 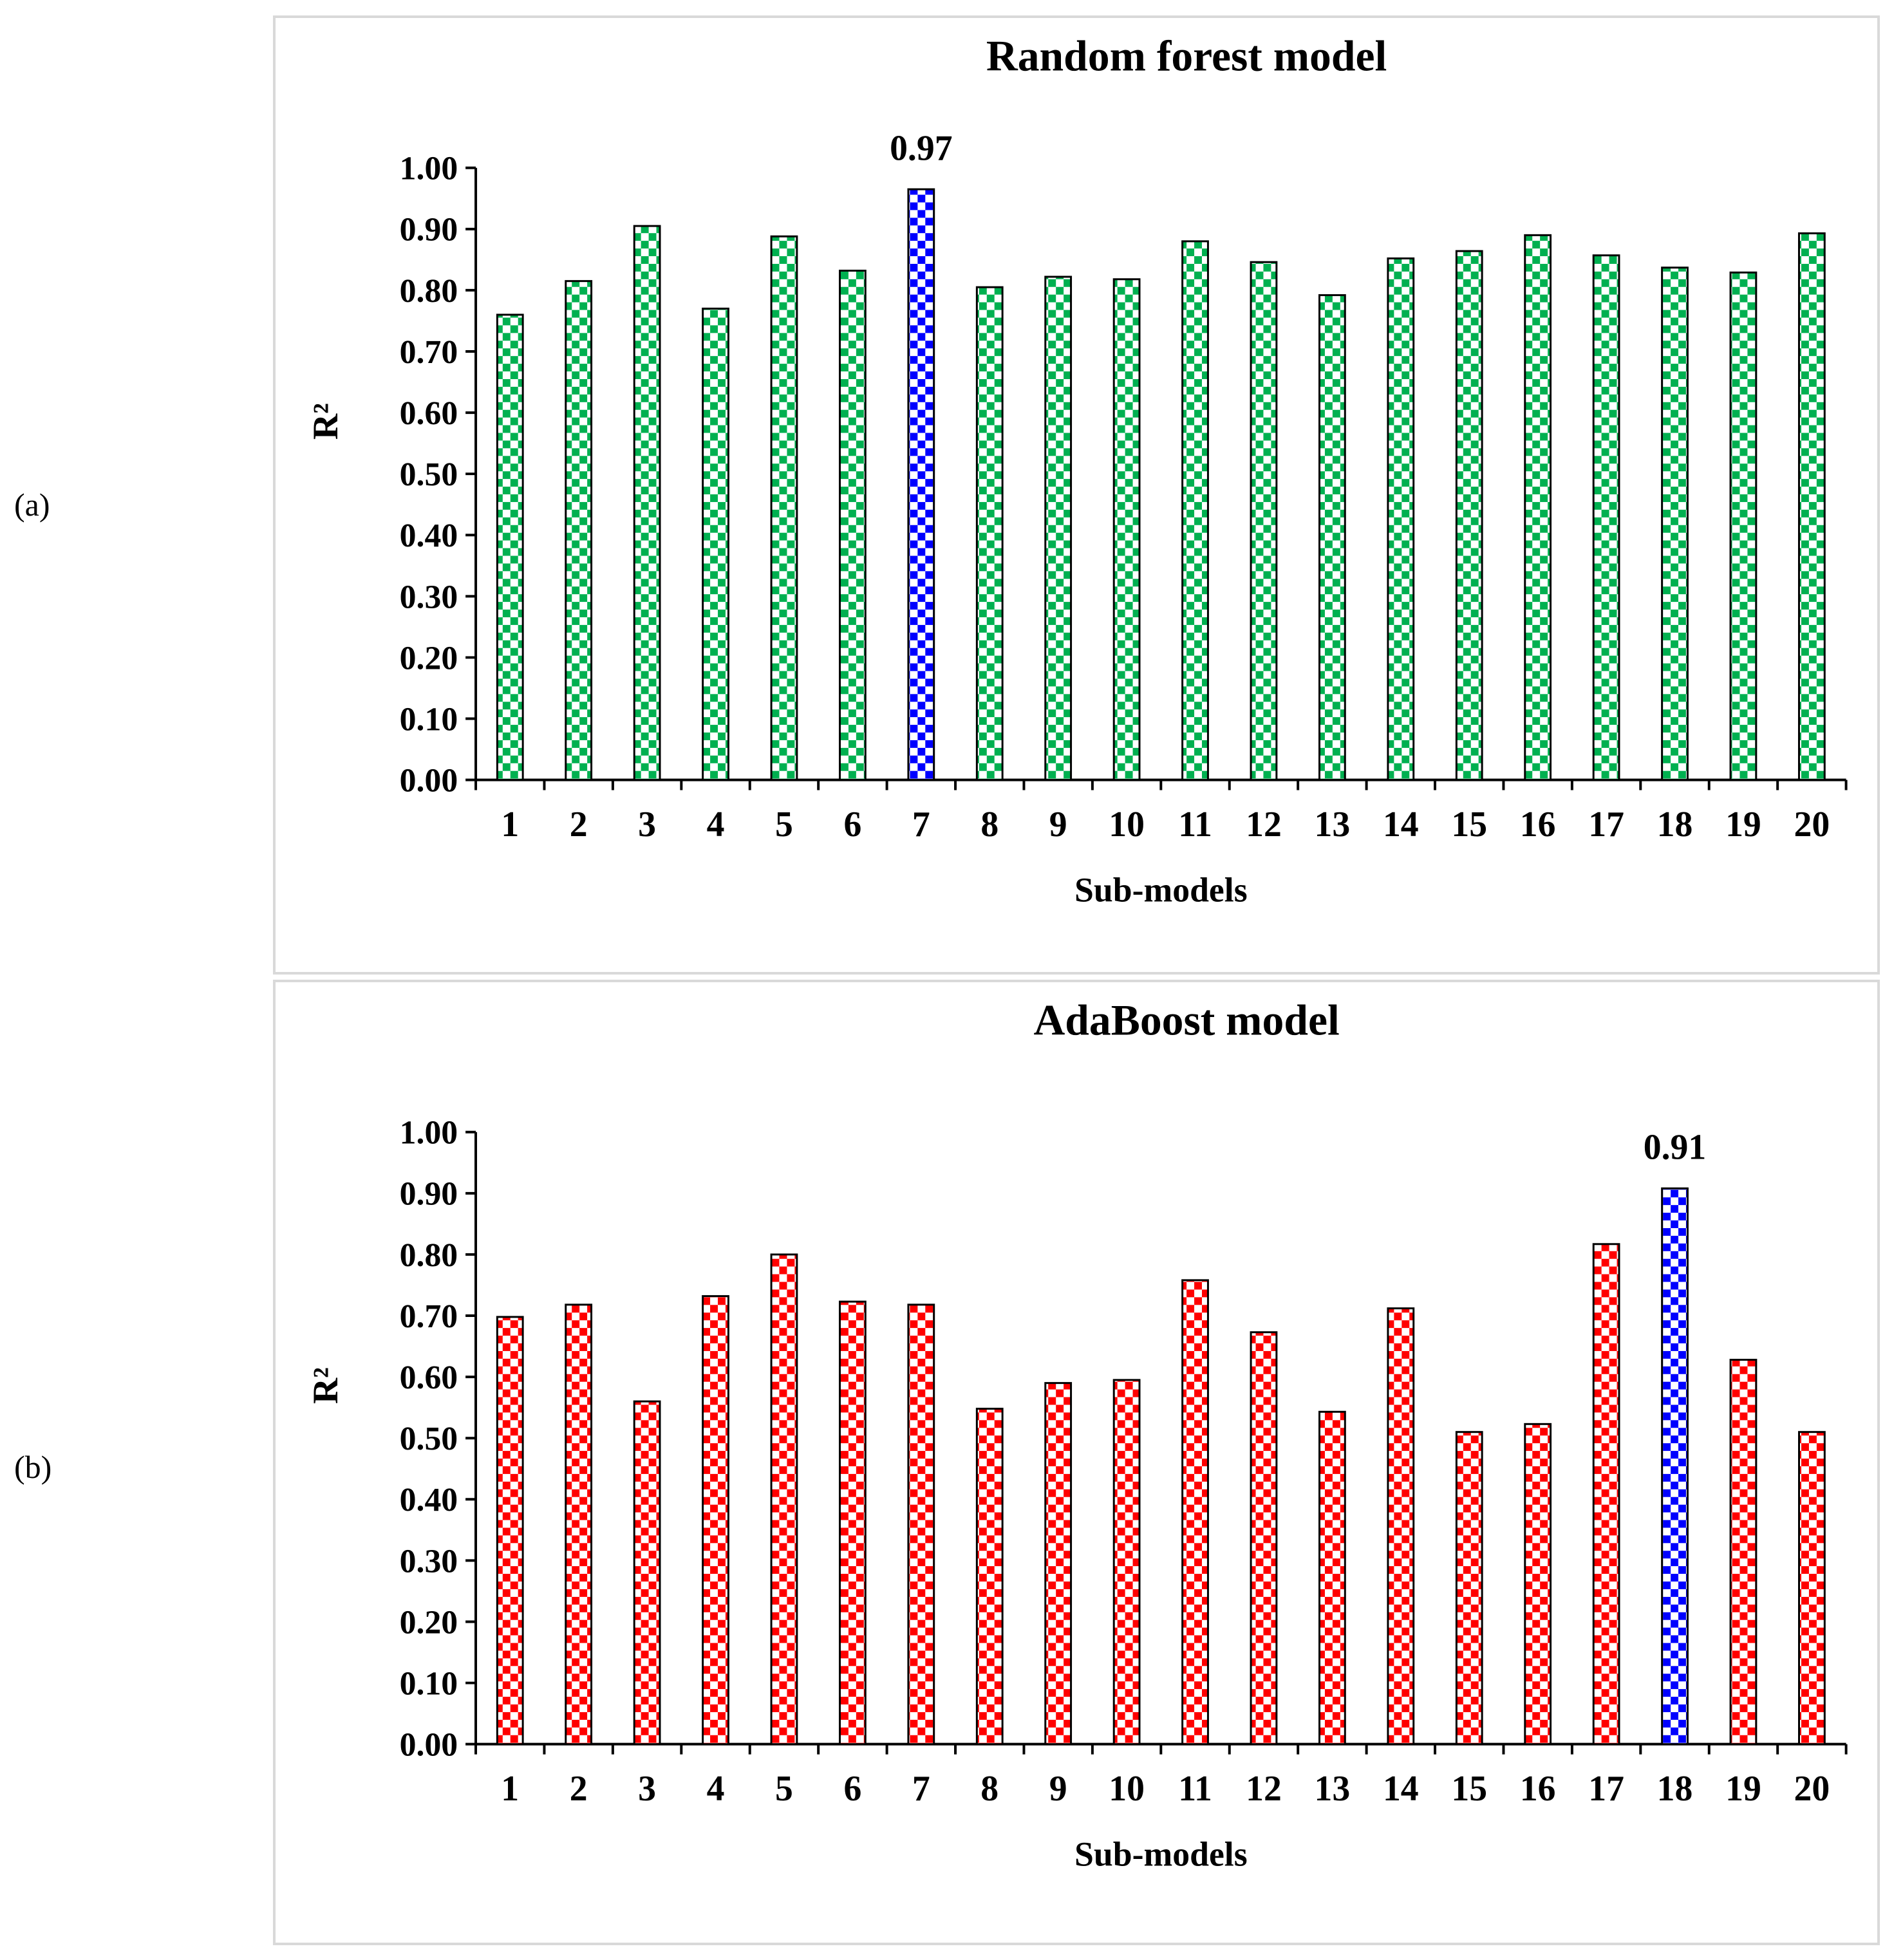 I want to click on data-label: 0.91, so click(x=1675, y=1147).